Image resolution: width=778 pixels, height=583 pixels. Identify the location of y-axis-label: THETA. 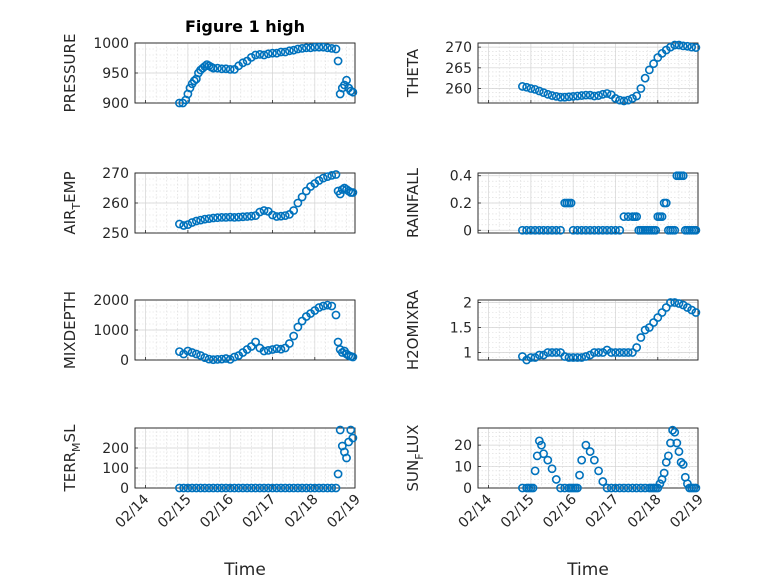
(413, 73).